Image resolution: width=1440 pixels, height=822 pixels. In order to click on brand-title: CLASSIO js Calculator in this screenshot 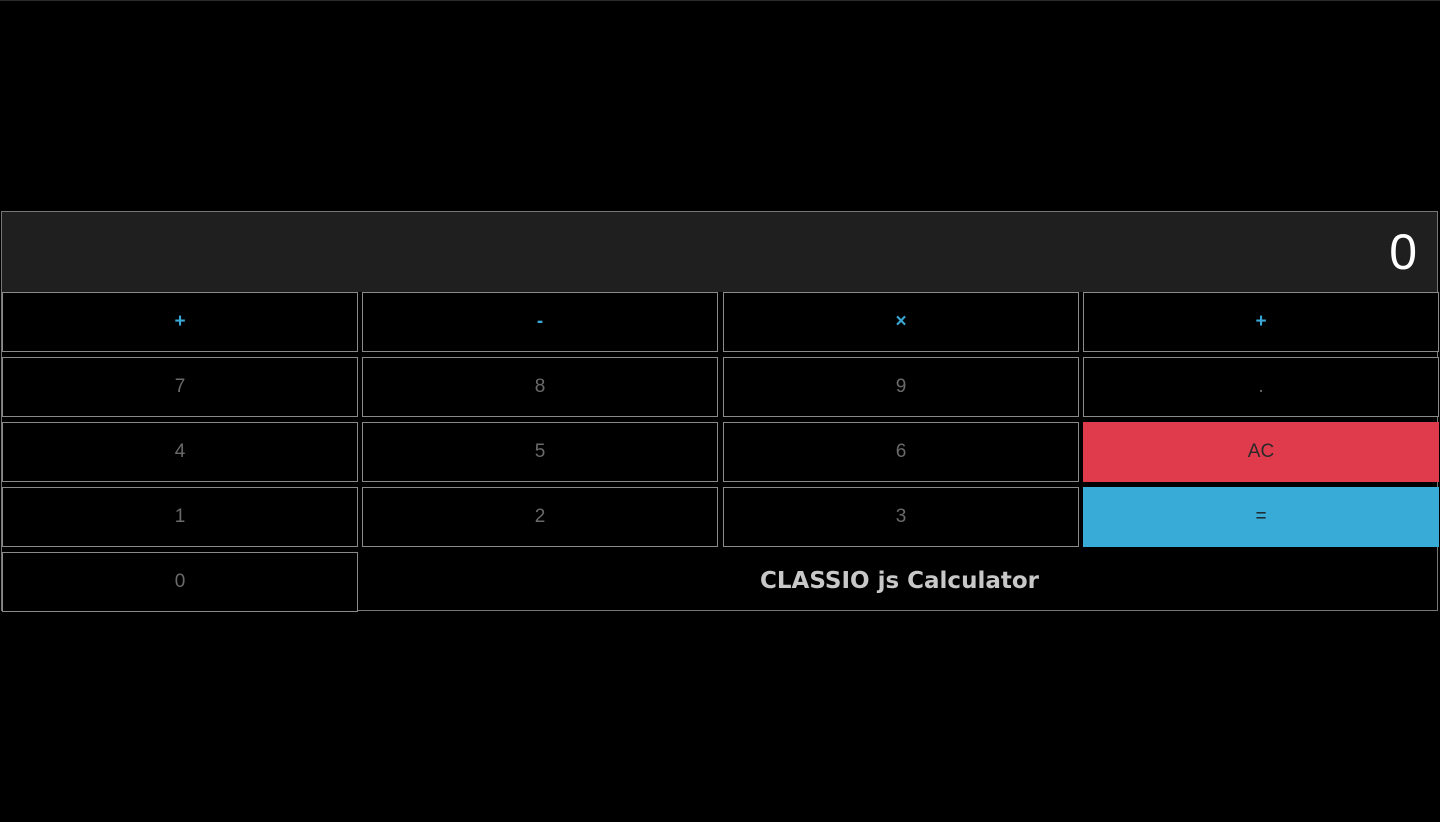, I will do `click(899, 581)`.